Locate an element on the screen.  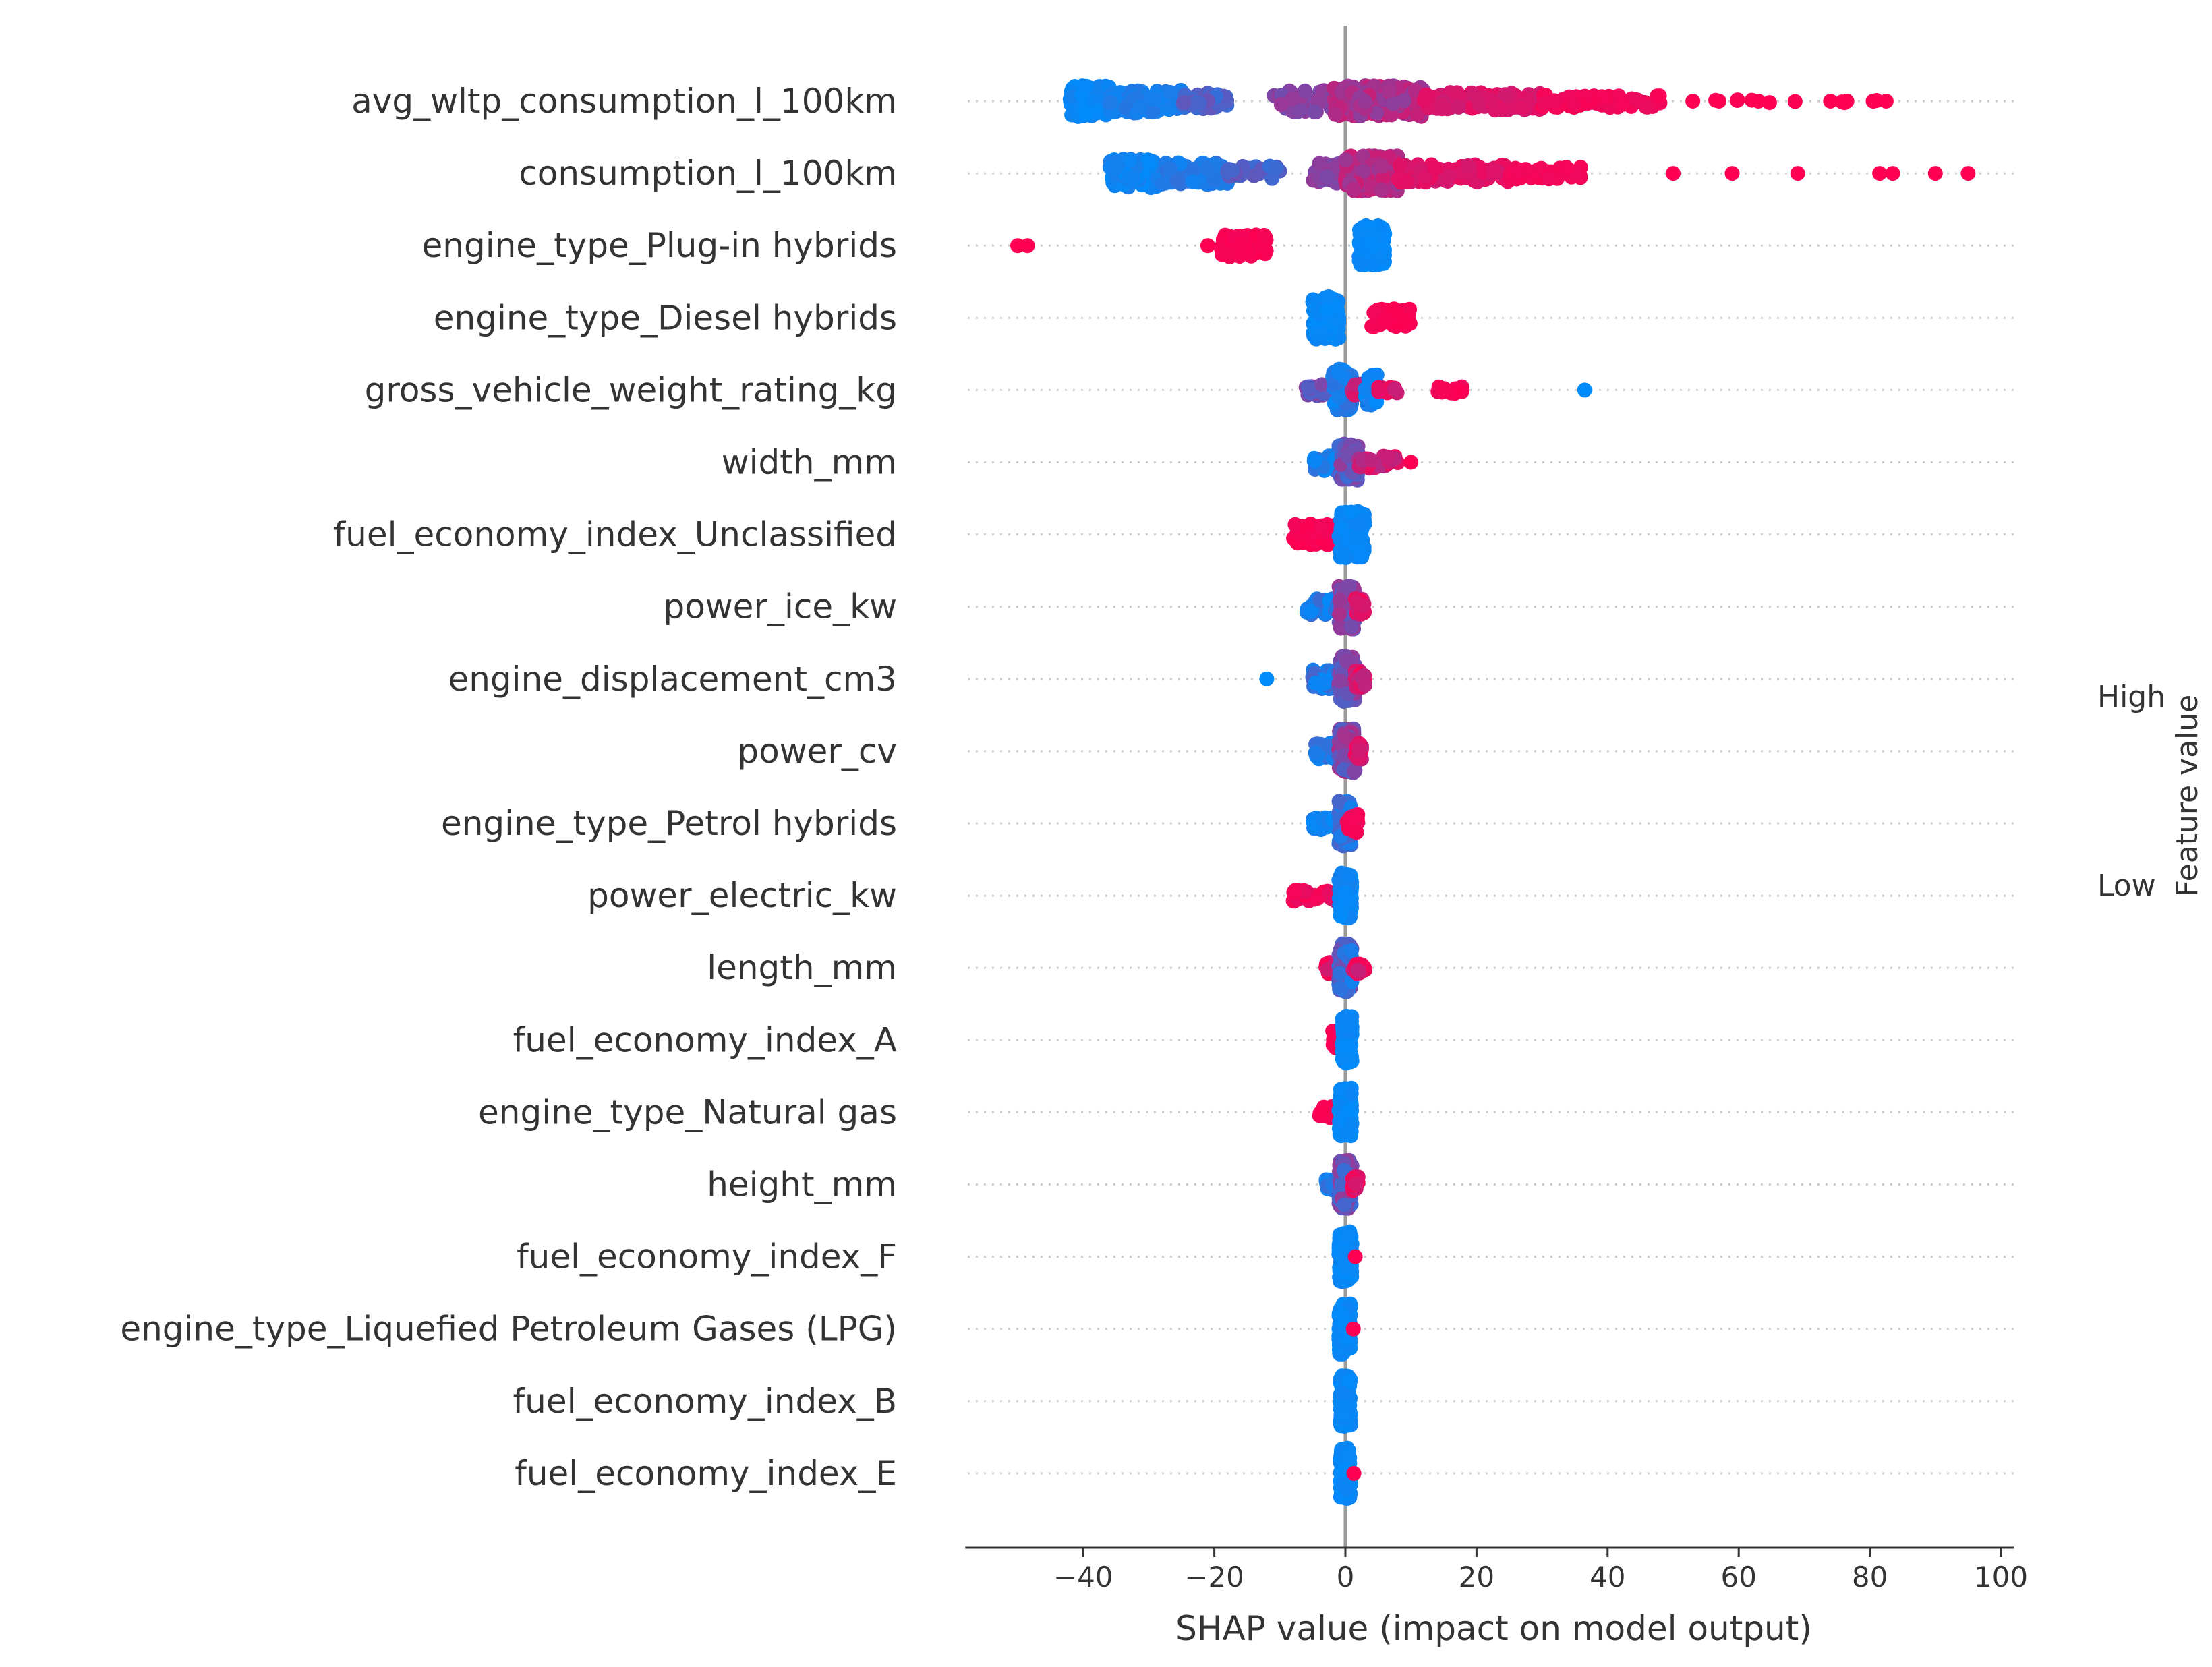
feature-label: power_ice_kw is located at coordinates (780, 607).